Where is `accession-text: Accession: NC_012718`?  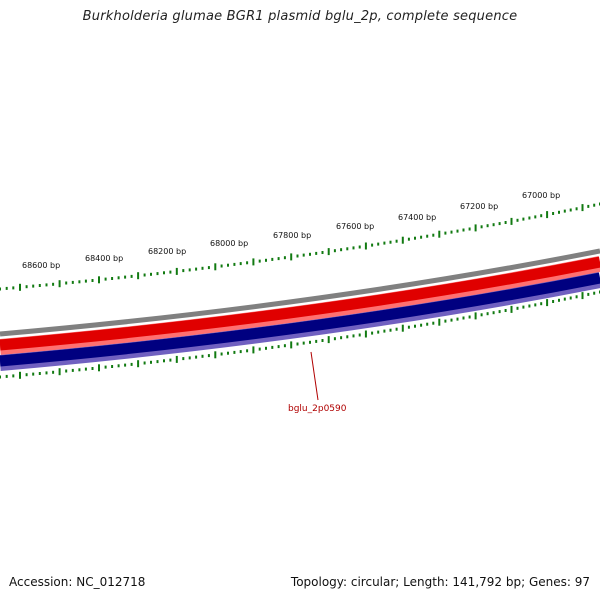
accession-text: Accession: NC_012718 is located at coordinates (77, 582).